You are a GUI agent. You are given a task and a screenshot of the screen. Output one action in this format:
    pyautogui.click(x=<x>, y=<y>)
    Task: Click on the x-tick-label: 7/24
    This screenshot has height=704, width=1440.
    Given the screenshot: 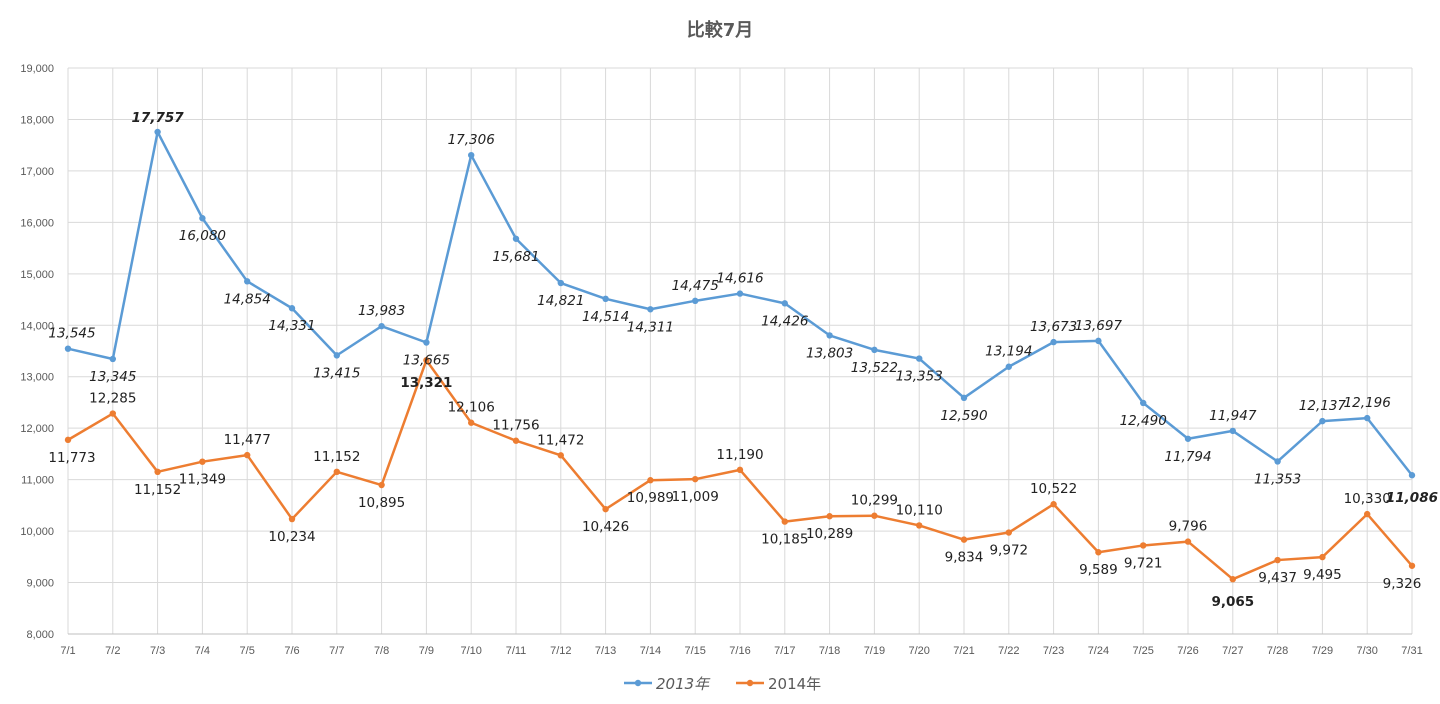 What is the action you would take?
    pyautogui.click(x=1098, y=651)
    